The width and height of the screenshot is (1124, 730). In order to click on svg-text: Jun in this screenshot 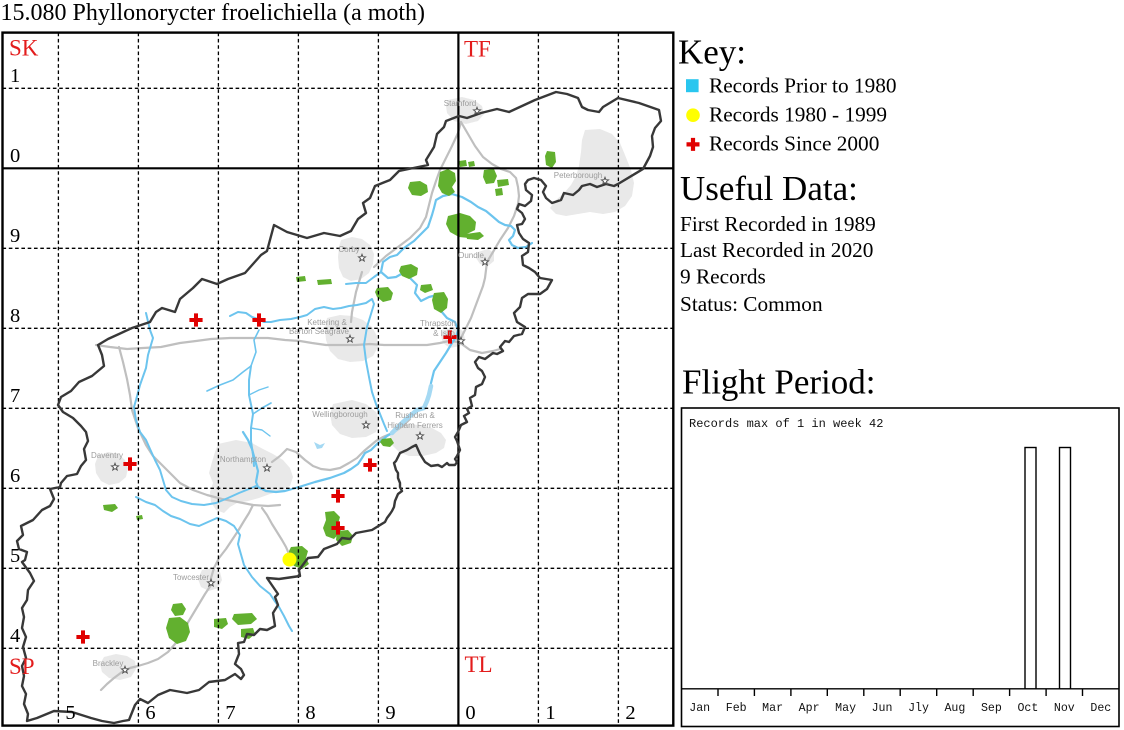, I will do `click(882, 708)`.